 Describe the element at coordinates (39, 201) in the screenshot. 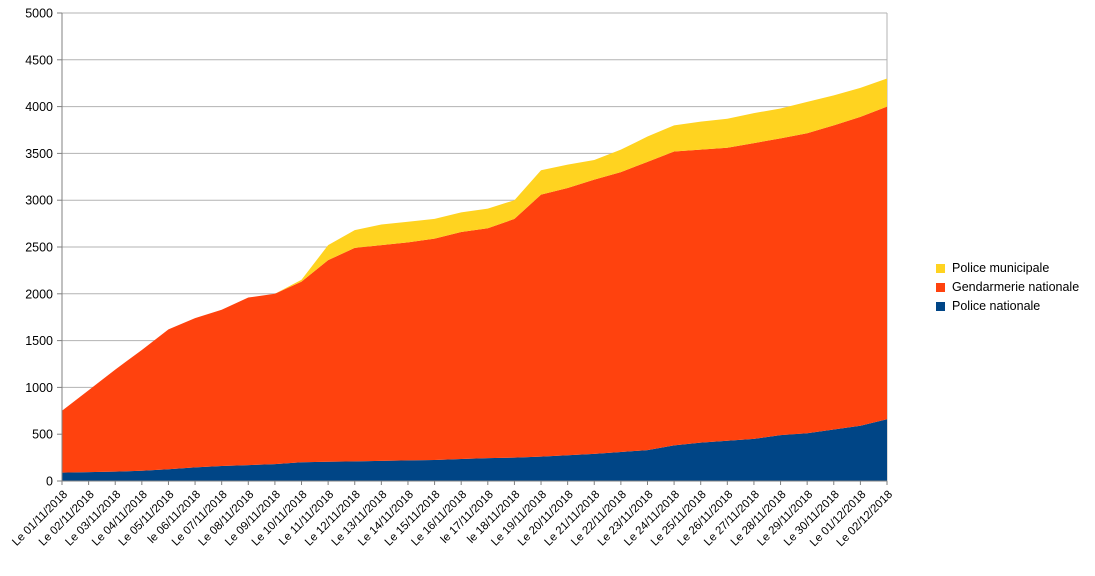

I see `y-axis-label: 3000` at that location.